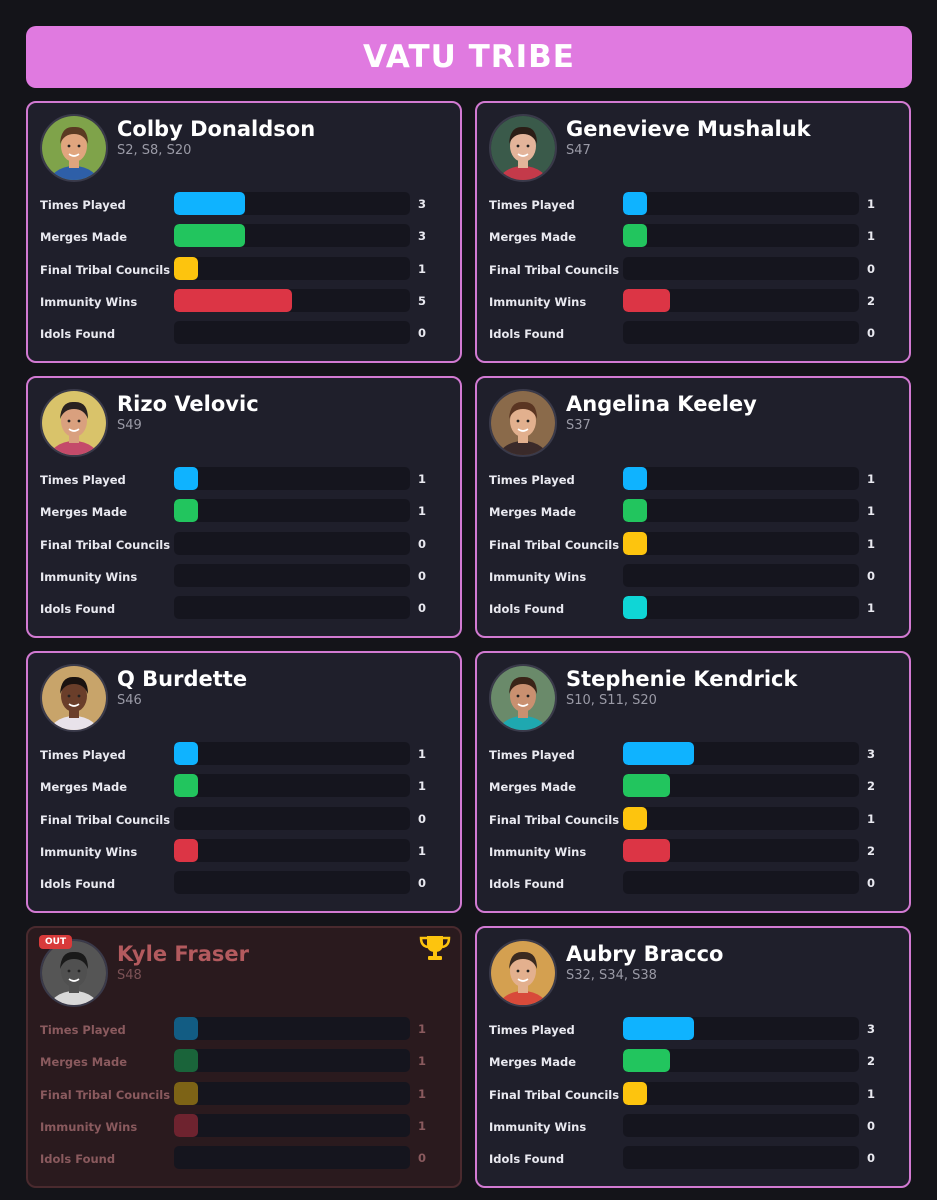 This screenshot has width=937, height=1200. I want to click on stat-row-merges-made: Merges Made 3, so click(238, 240).